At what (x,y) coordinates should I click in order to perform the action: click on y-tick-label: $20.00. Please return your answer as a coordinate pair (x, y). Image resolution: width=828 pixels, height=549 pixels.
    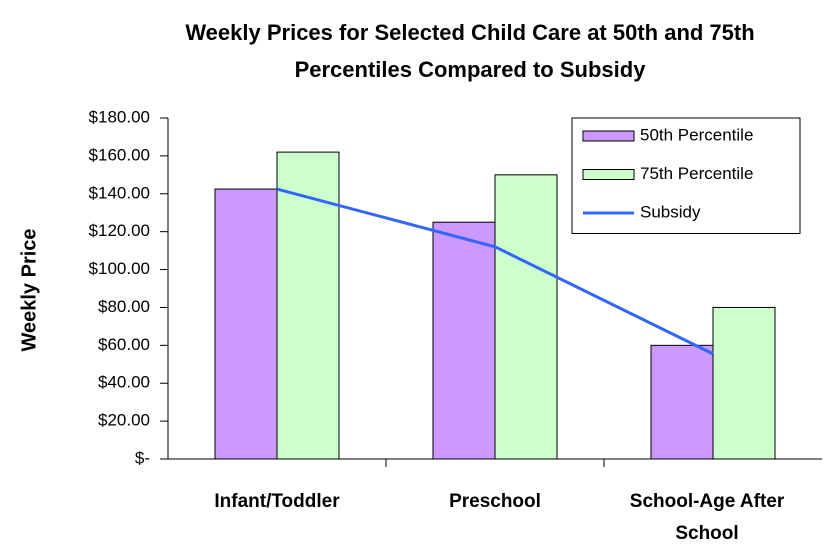
    Looking at the image, I should click on (124, 420).